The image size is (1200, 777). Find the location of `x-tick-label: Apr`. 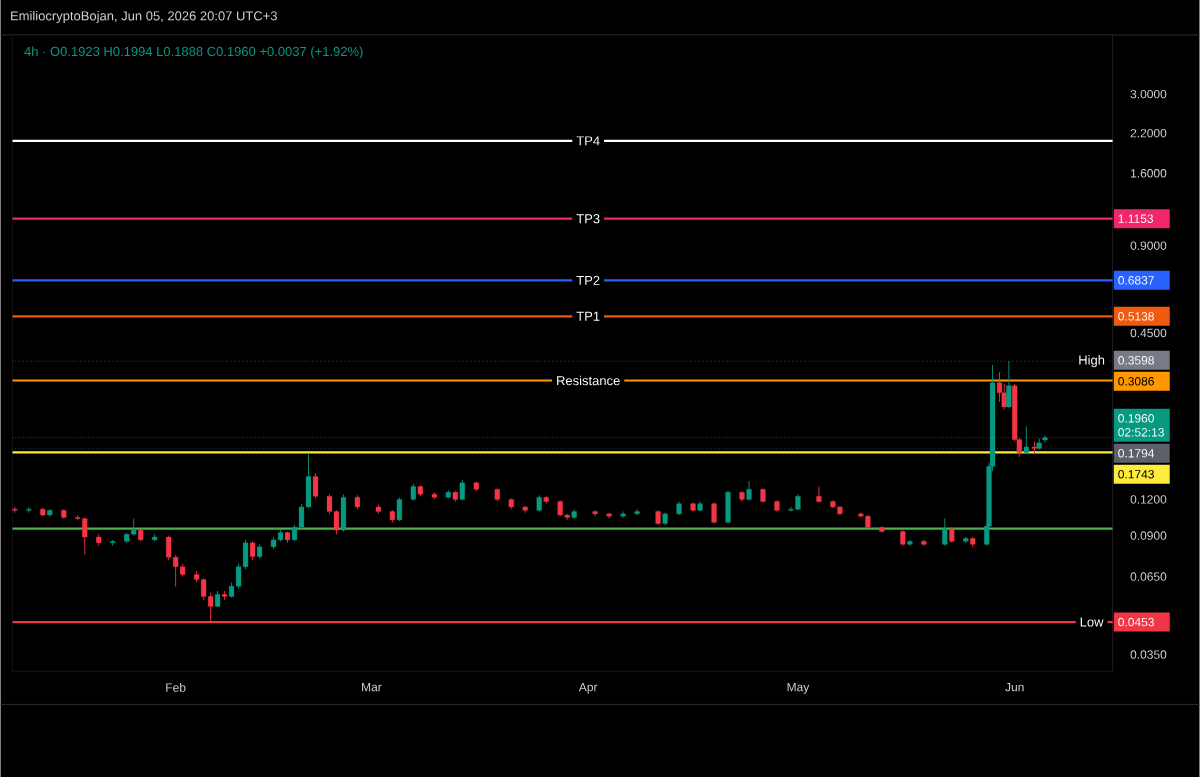

x-tick-label: Apr is located at coordinates (588, 688).